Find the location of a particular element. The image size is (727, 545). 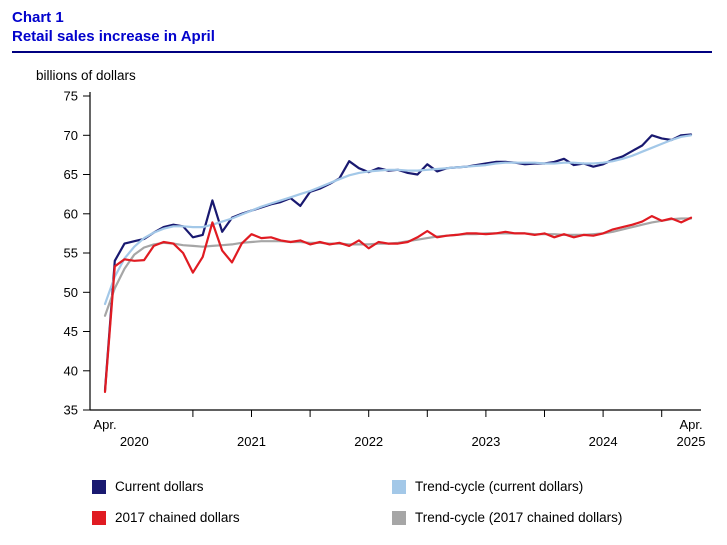

y-tick-label: 40 is located at coordinates (71, 370).